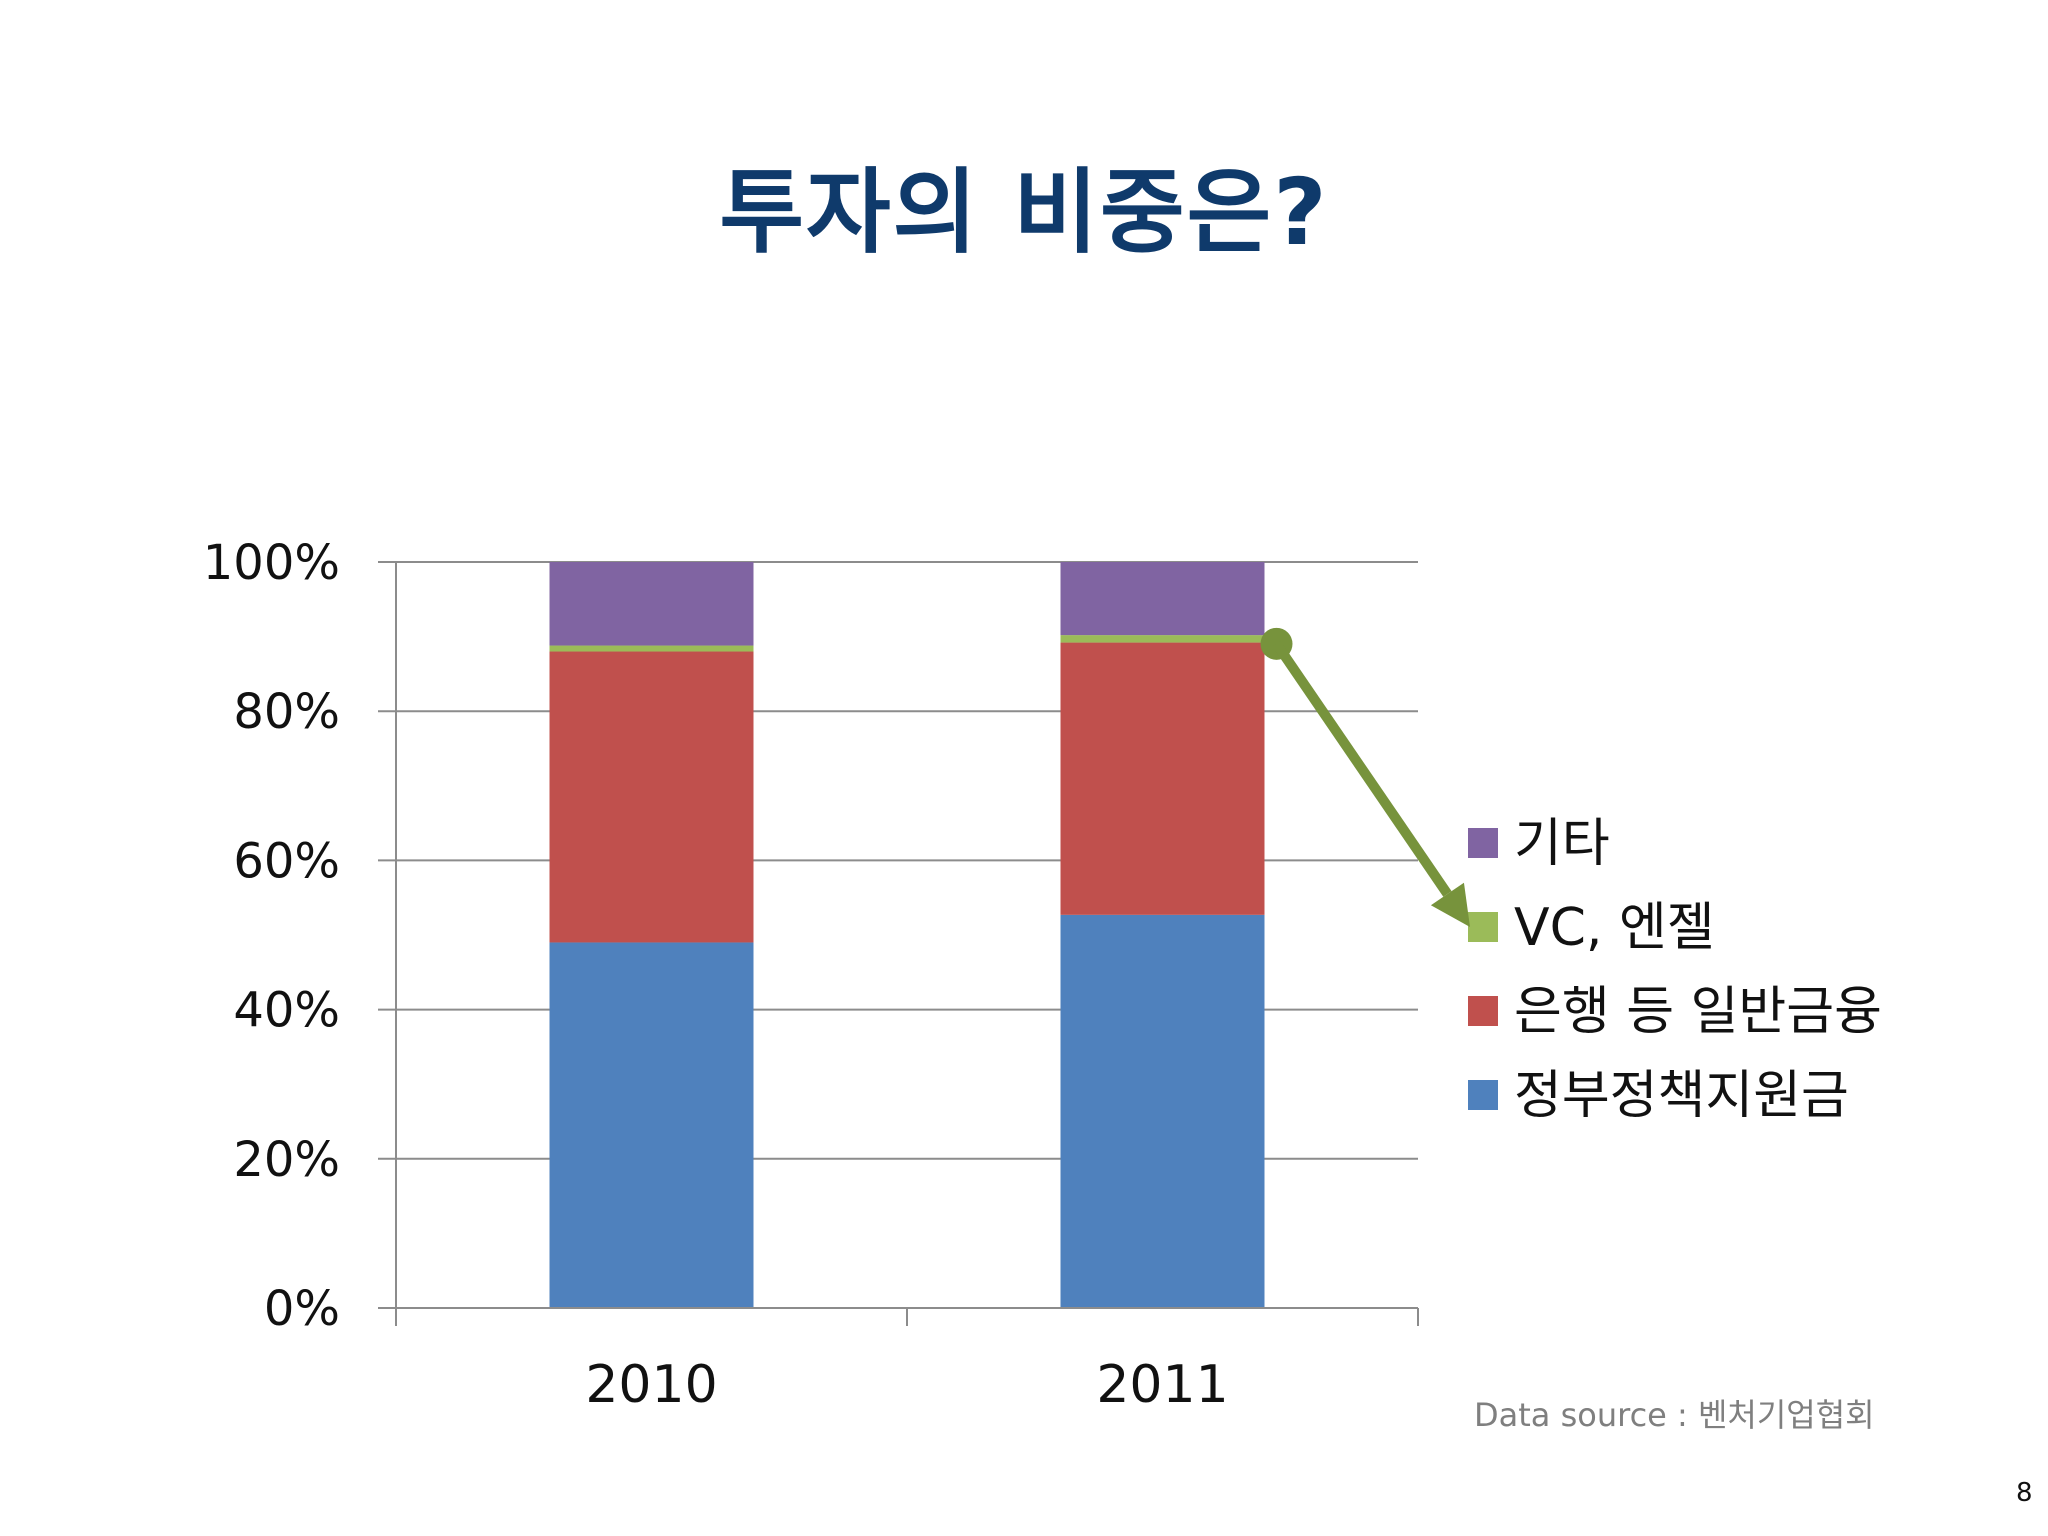  What do you see at coordinates (1162, 1385) in the screenshot?
I see `x-tick-label: 2011` at bounding box center [1162, 1385].